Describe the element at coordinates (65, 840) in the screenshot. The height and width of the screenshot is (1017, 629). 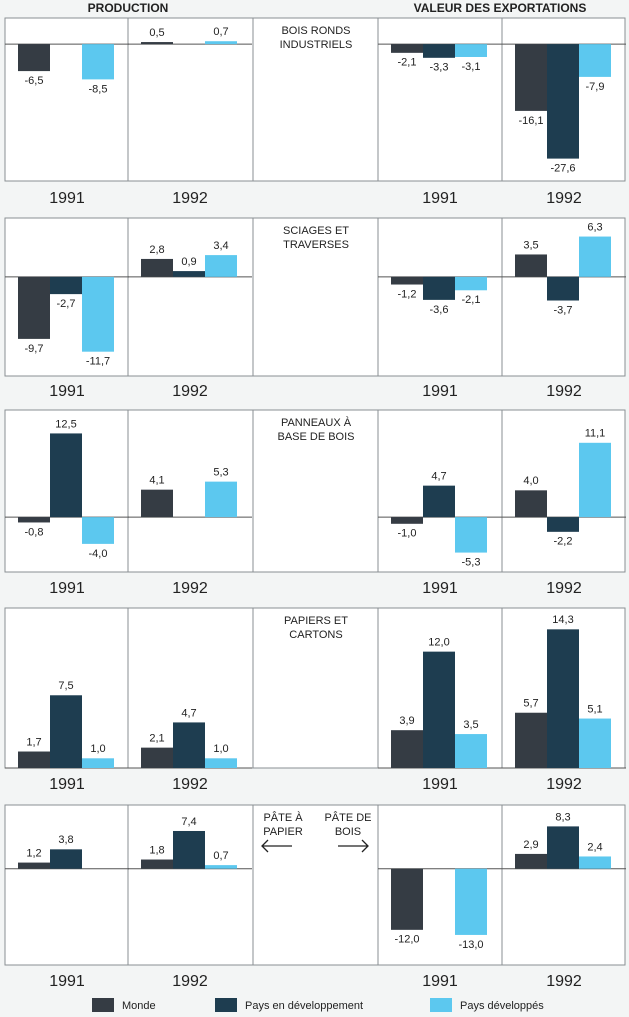
I see `value-label: 3,8` at that location.